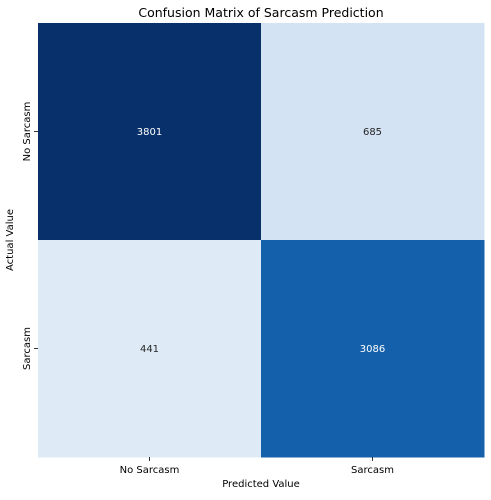  I want to click on x-tick-label-no-sarcasm: No Sarcasm, so click(150, 470).